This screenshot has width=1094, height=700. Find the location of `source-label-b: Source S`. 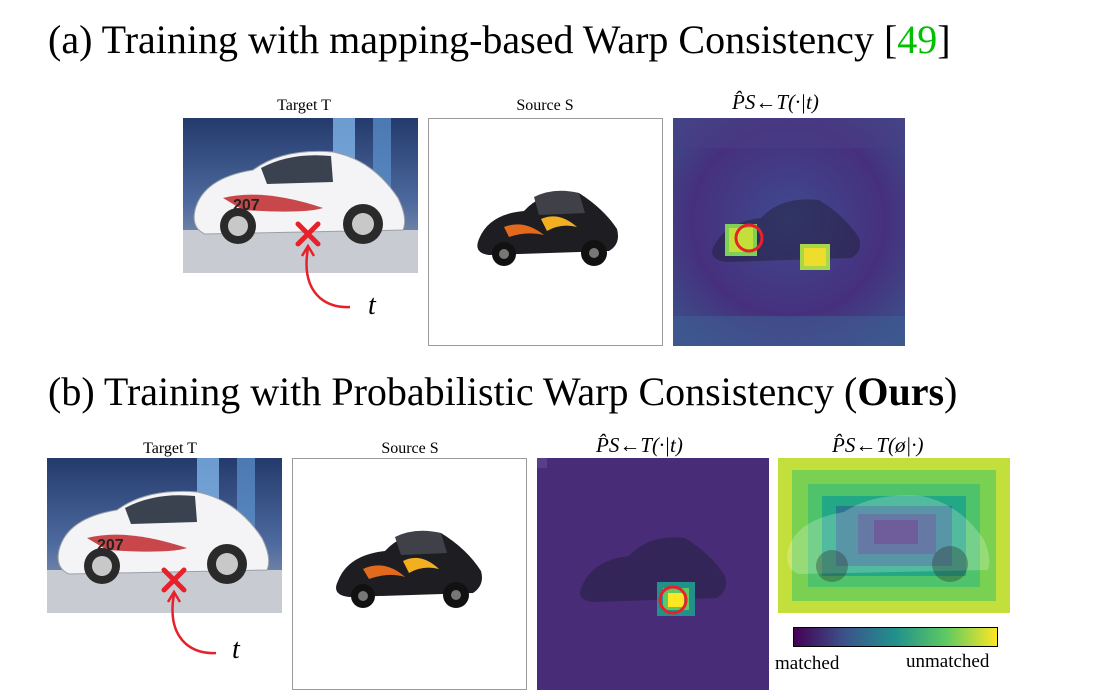

source-label-b: Source S is located at coordinates (410, 448).